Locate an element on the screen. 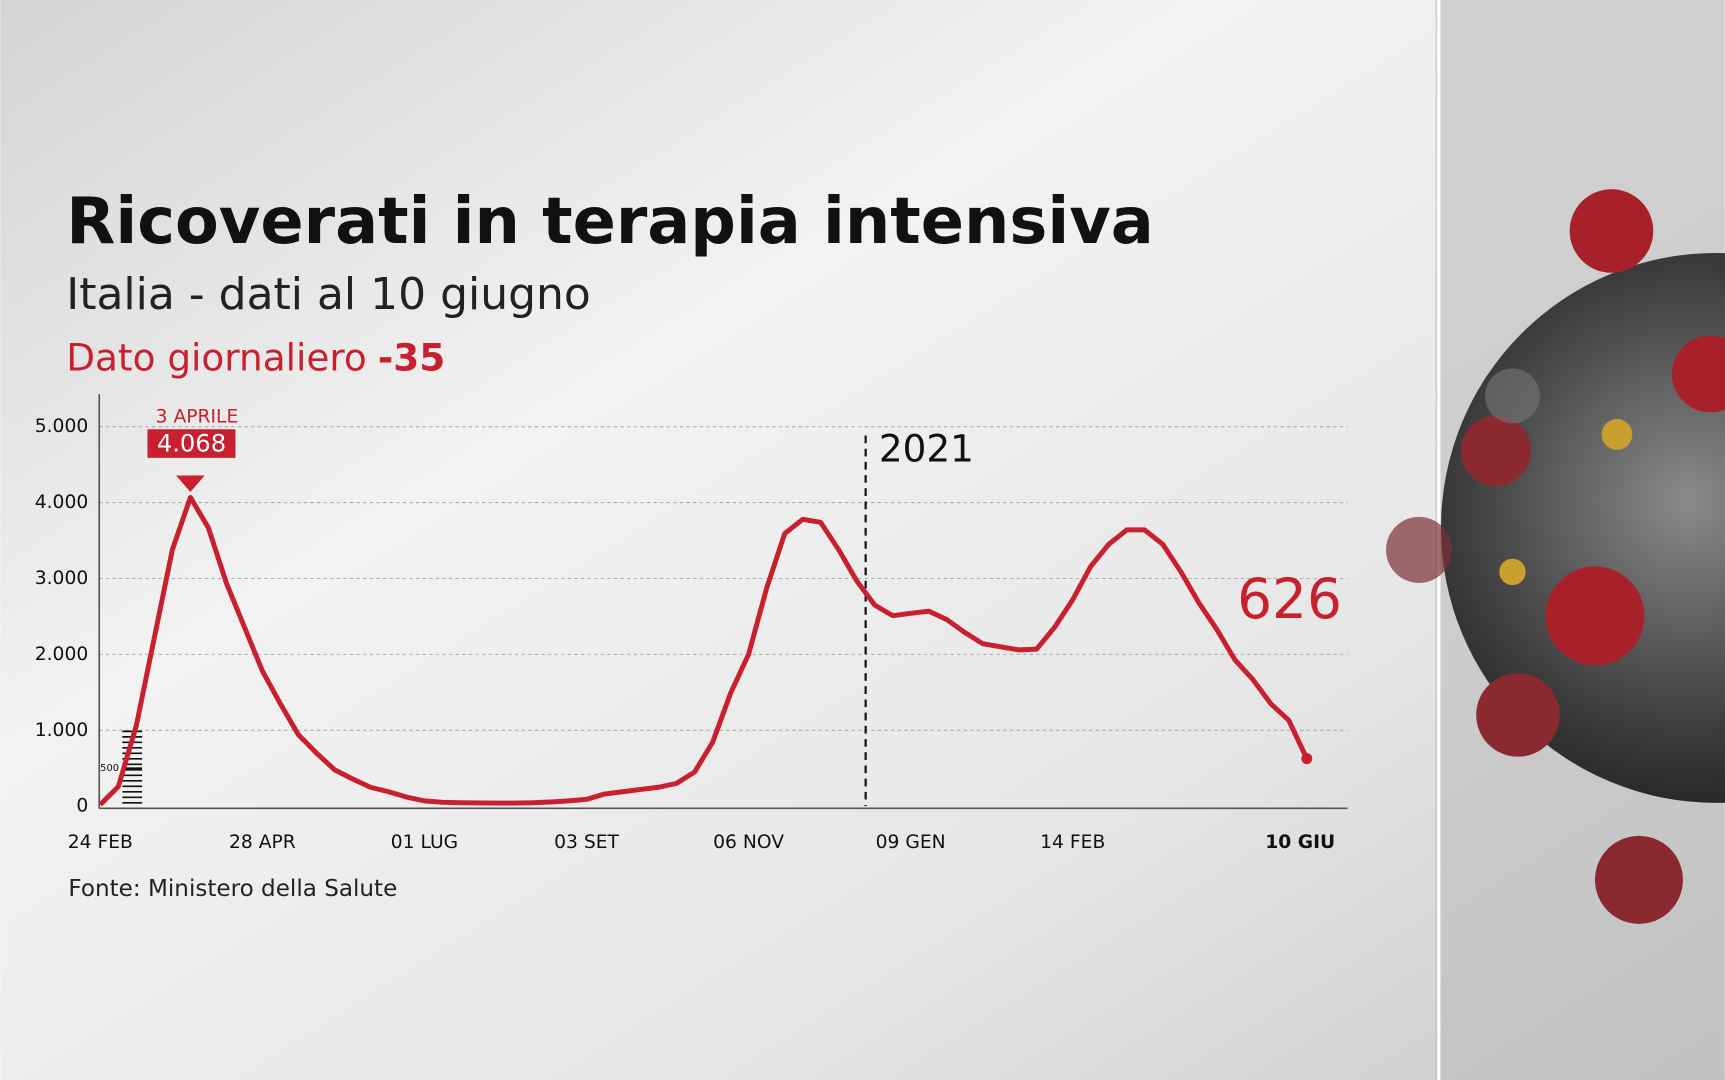  x-tick-label: 03 SET is located at coordinates (586, 842).